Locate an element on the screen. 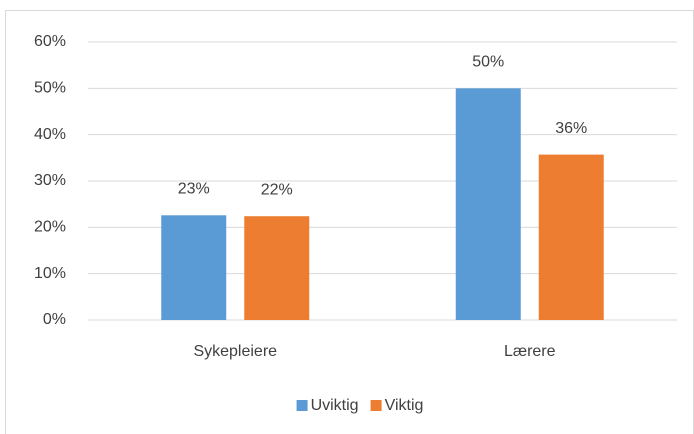  y-tick-label: 40% is located at coordinates (50, 134).